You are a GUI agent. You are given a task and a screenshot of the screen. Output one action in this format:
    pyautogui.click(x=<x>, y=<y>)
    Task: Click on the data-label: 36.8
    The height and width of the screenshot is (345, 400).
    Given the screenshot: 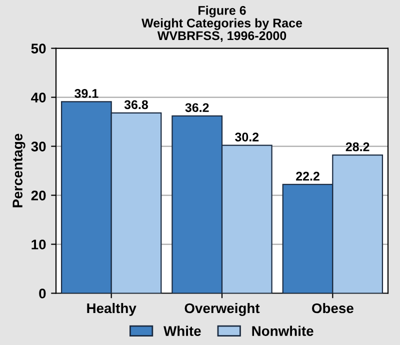 What is the action you would take?
    pyautogui.click(x=136, y=105)
    